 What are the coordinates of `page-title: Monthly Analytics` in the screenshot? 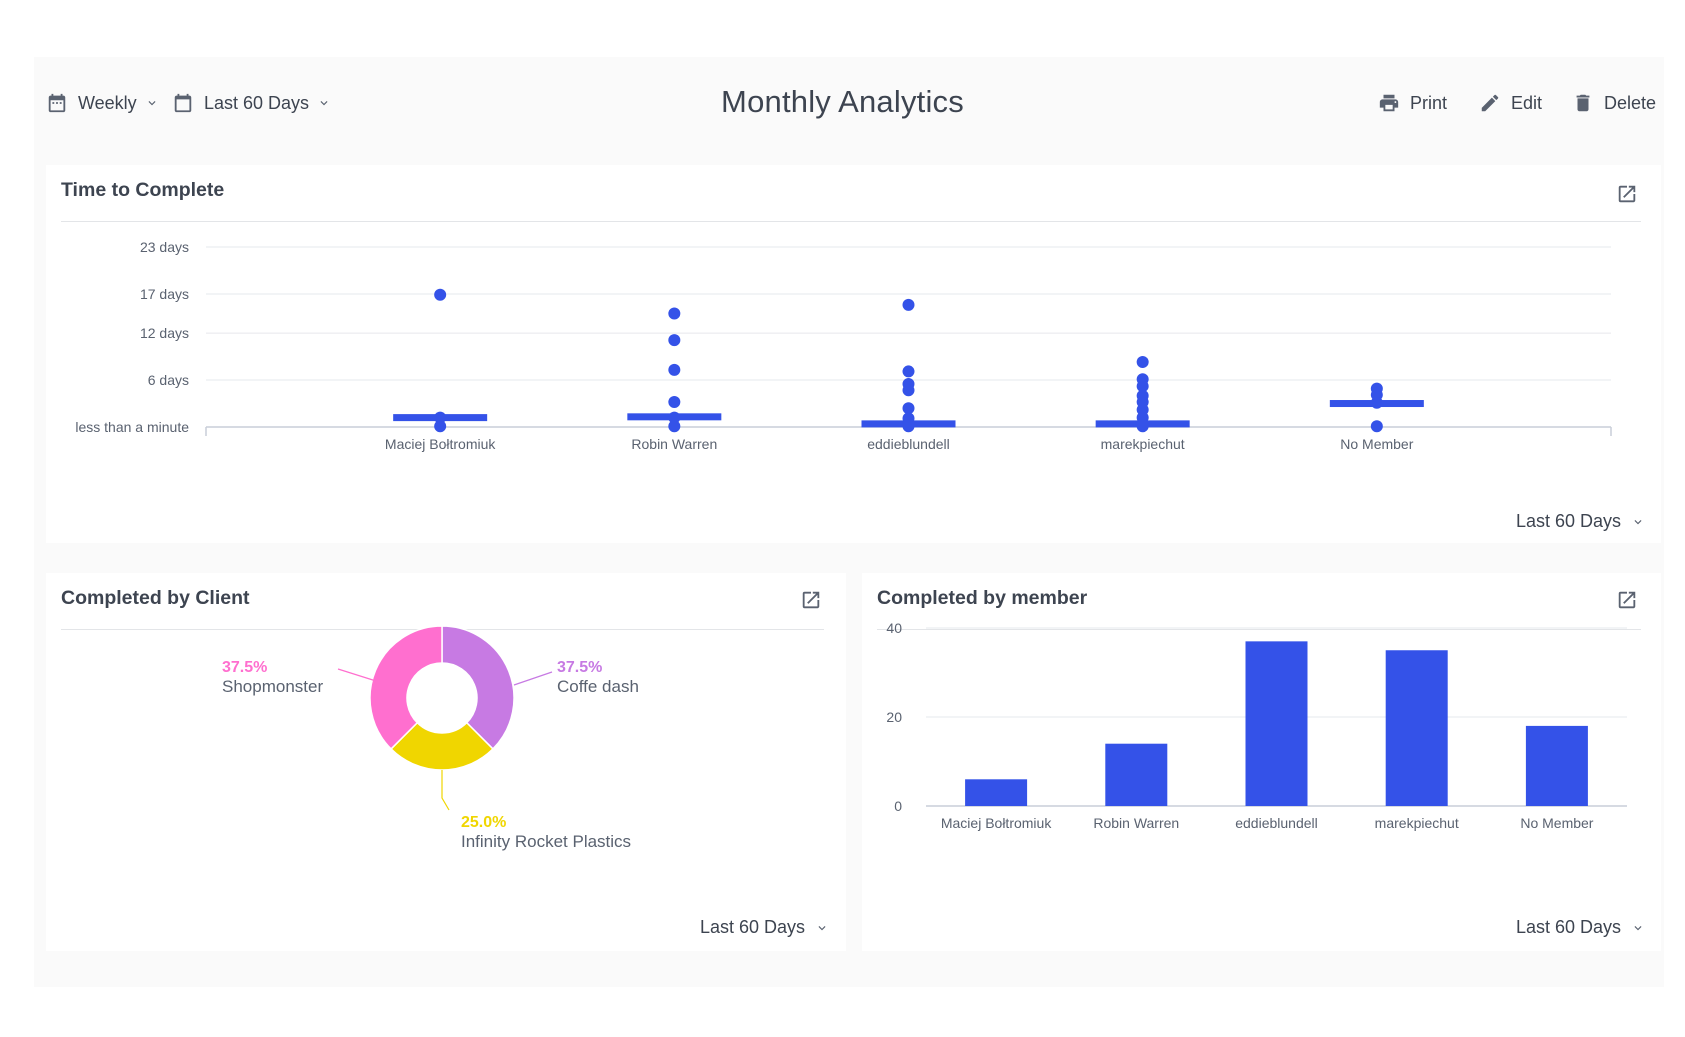 It's located at (842, 101).